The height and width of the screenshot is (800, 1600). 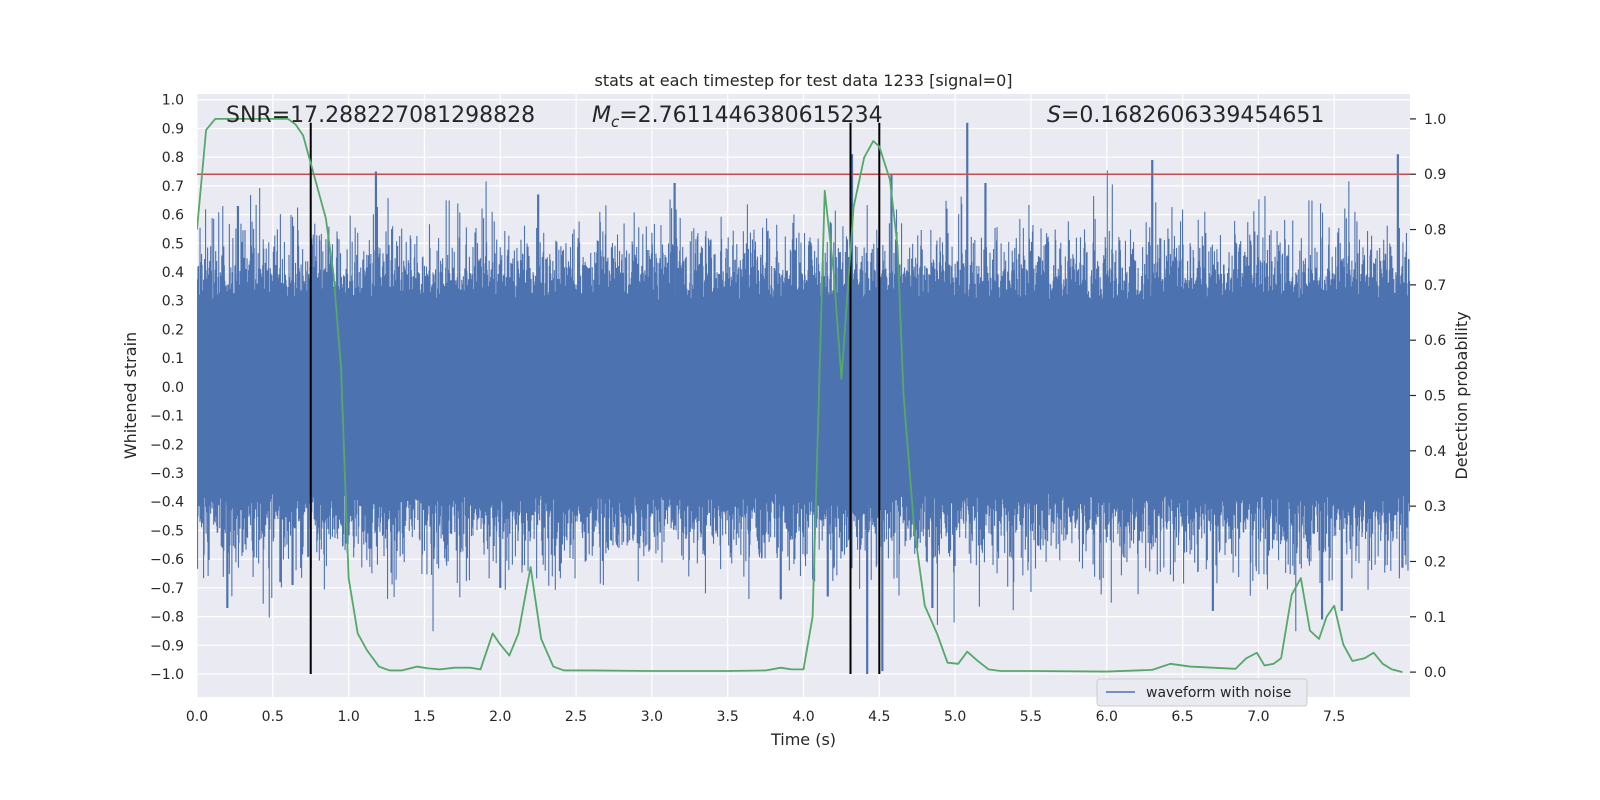 What do you see at coordinates (424, 717) in the screenshot?
I see `x-tick-label: 1.5` at bounding box center [424, 717].